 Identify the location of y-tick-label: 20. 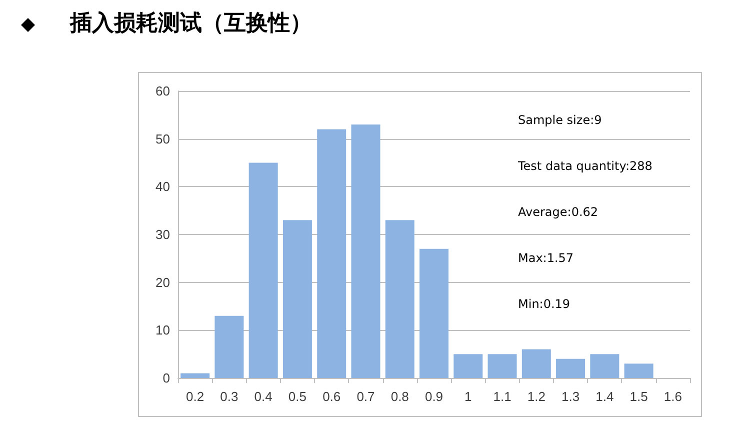
(163, 282).